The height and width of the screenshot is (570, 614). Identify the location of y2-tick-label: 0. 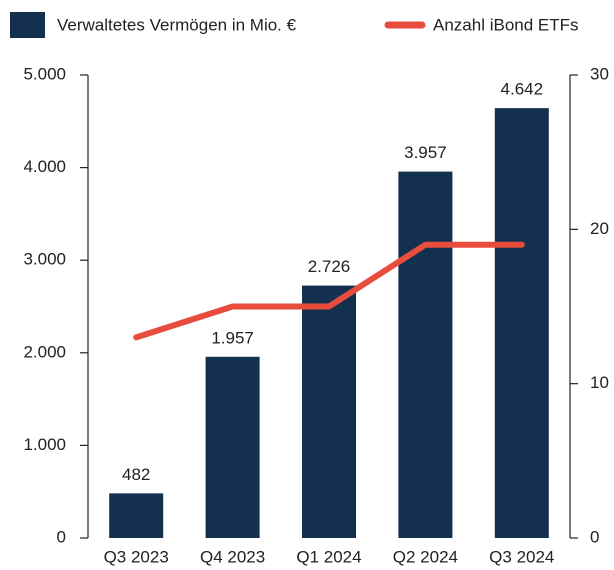
(594, 536).